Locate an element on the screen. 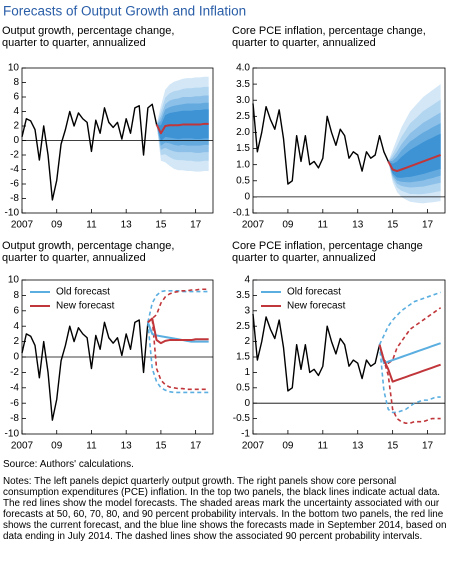 This screenshot has height=572, width=450. panel-heading: Core PCE inflation, percentage change, is located at coordinates (329, 31).